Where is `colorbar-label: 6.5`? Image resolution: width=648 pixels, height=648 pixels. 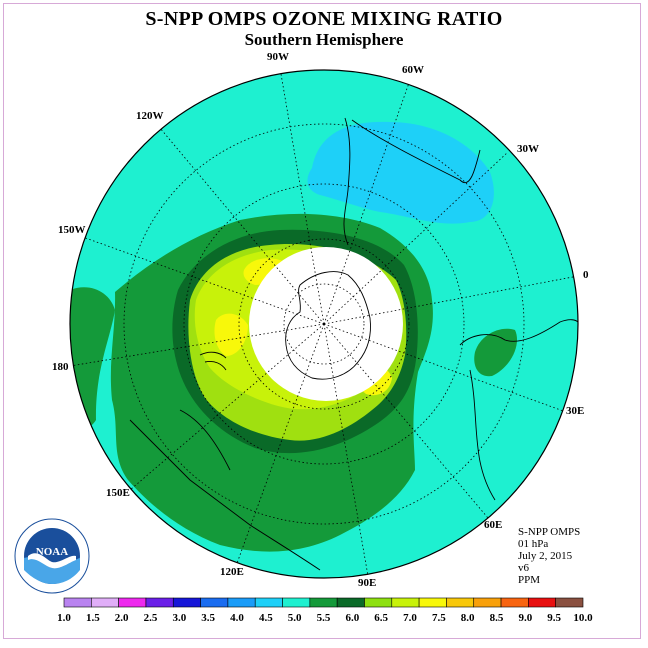
colorbar-label: 6.5 is located at coordinates (381, 618).